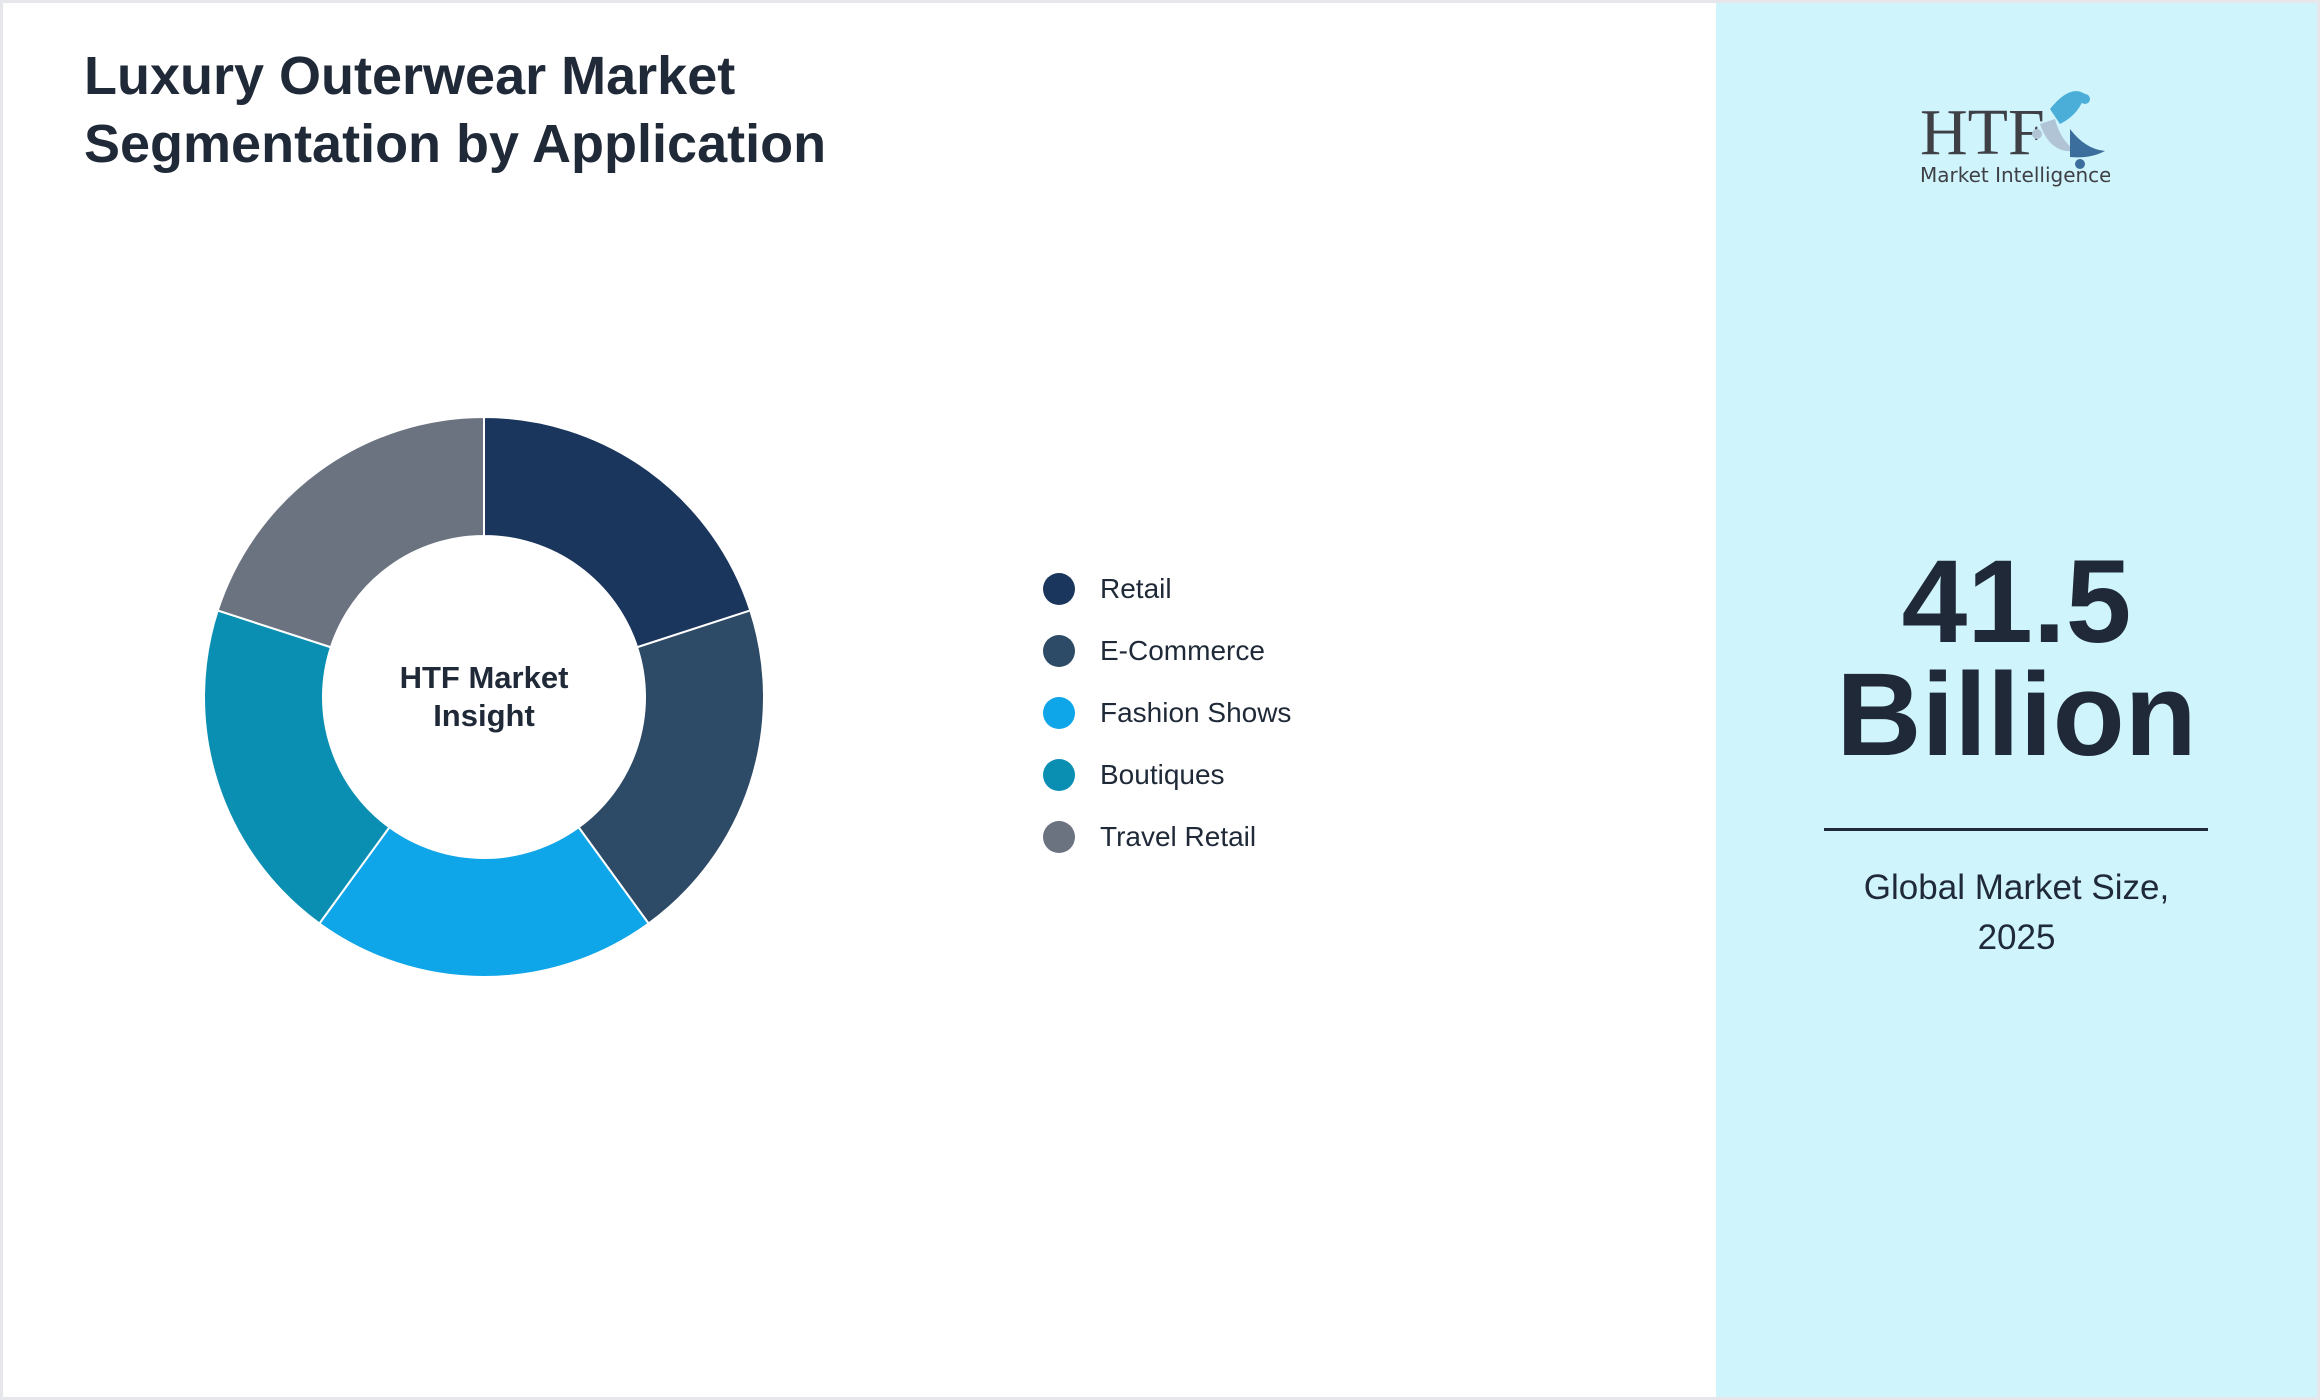 This screenshot has width=2320, height=1400. I want to click on donut-chart: HTF Market Insight, so click(484, 697).